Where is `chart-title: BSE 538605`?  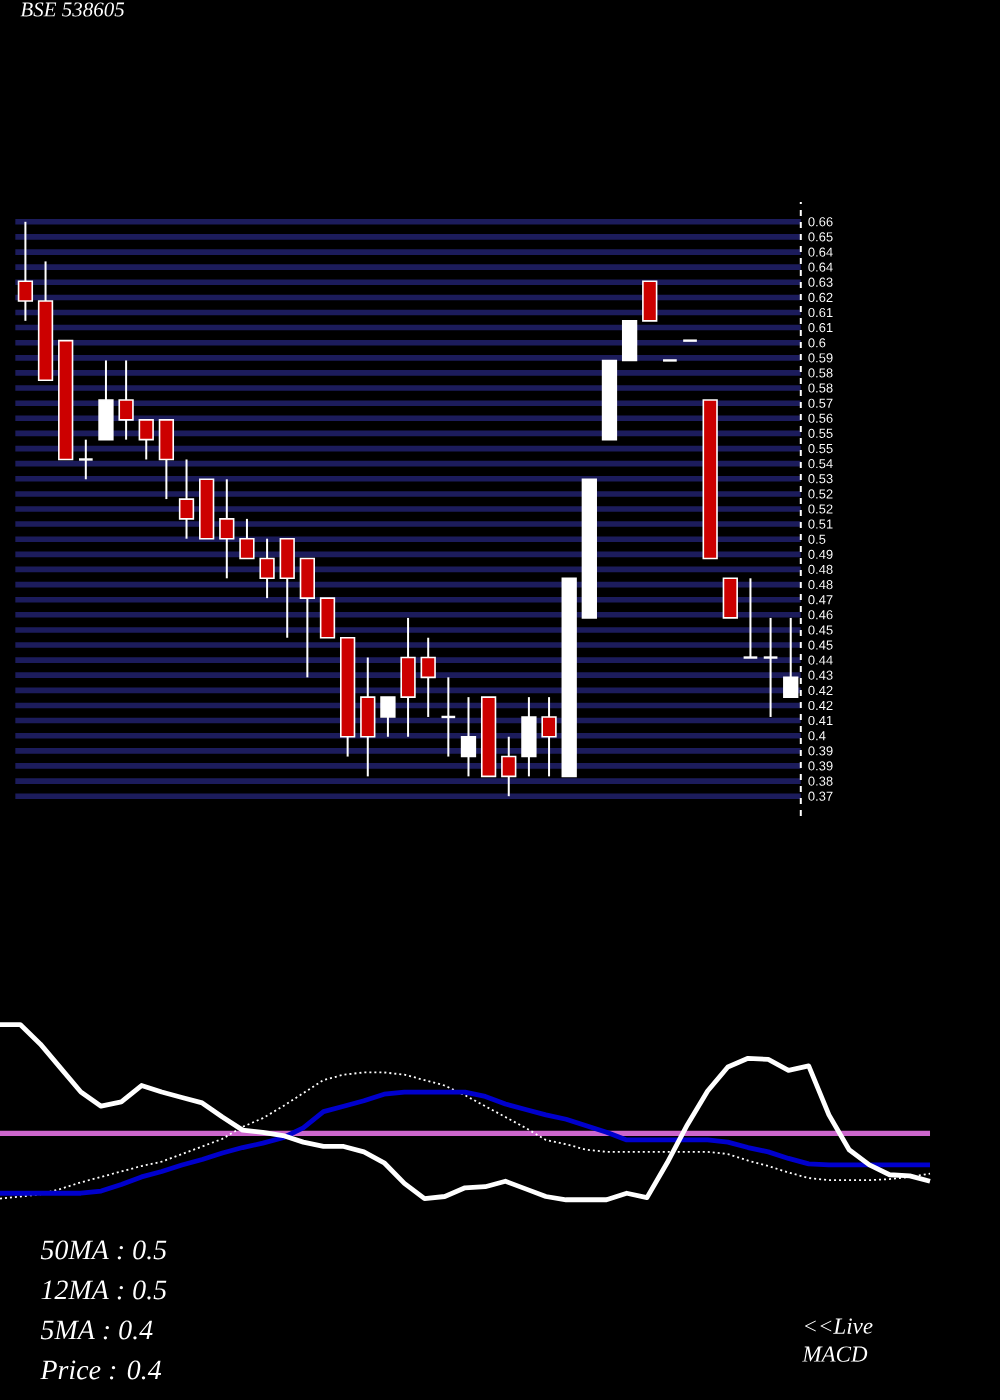 chart-title: BSE 538605 is located at coordinates (72, 9).